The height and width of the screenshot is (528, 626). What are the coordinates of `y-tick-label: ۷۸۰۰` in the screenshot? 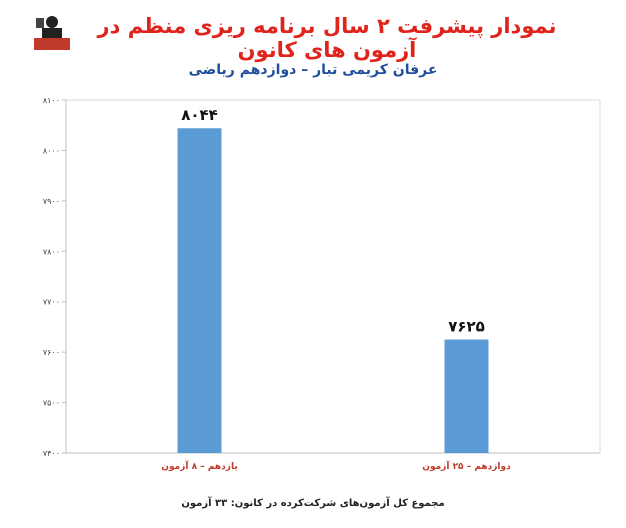 It's located at (51, 251).